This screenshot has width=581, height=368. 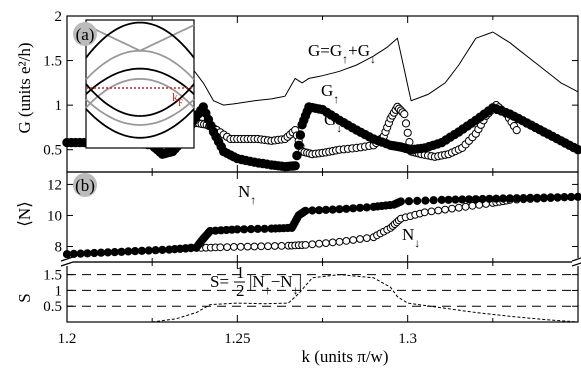 I want to click on panel-label-b: (b), so click(x=85, y=185).